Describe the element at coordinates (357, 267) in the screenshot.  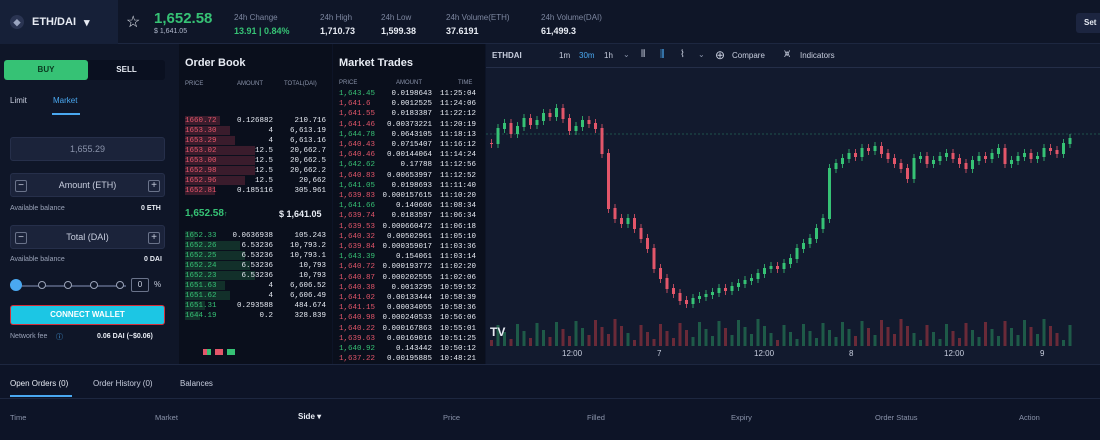
I see `trade-price: 1,640.72` at that location.